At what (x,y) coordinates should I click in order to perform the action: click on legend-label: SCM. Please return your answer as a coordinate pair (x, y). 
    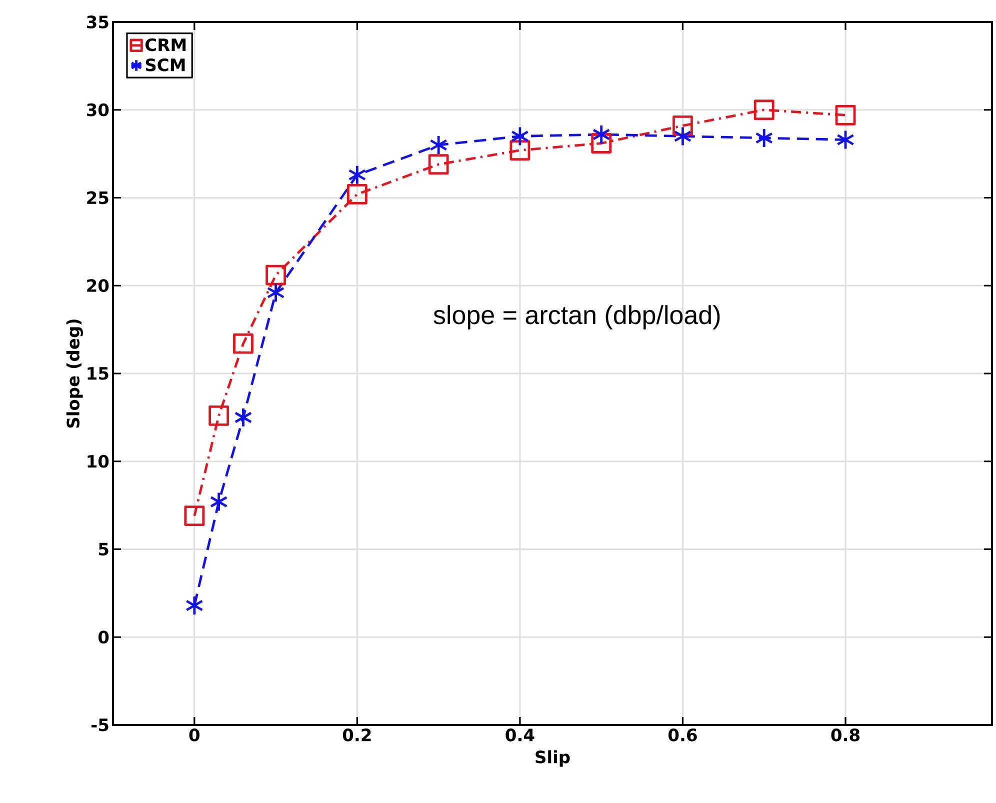
    Looking at the image, I should click on (165, 65).